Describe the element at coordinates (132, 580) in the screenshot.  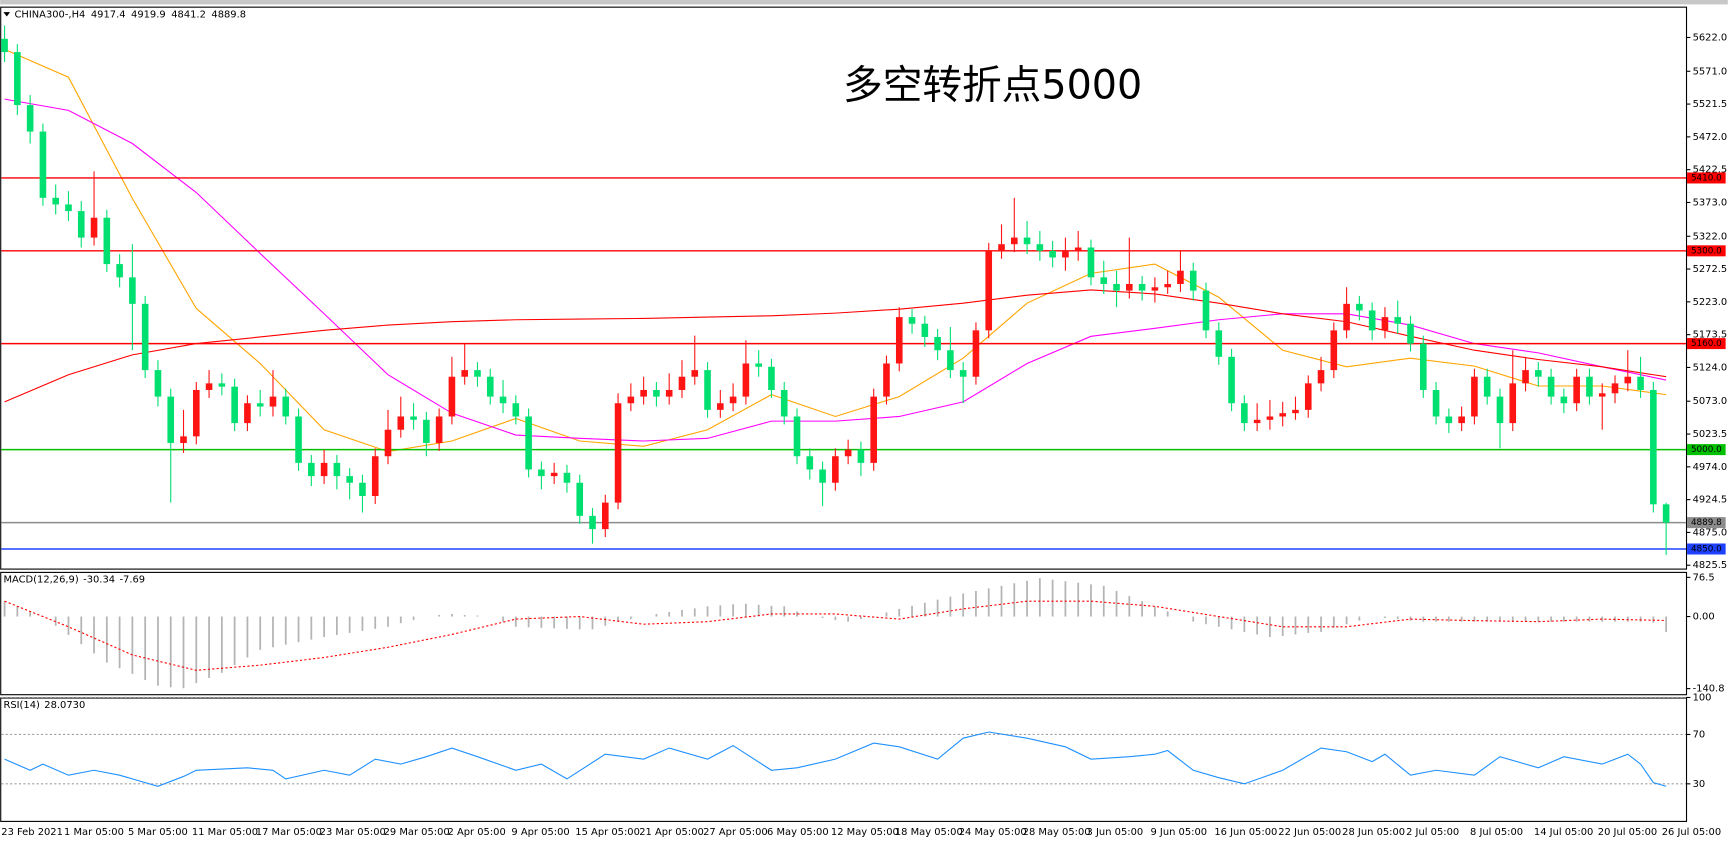
I see `signal-value: -7.69` at that location.